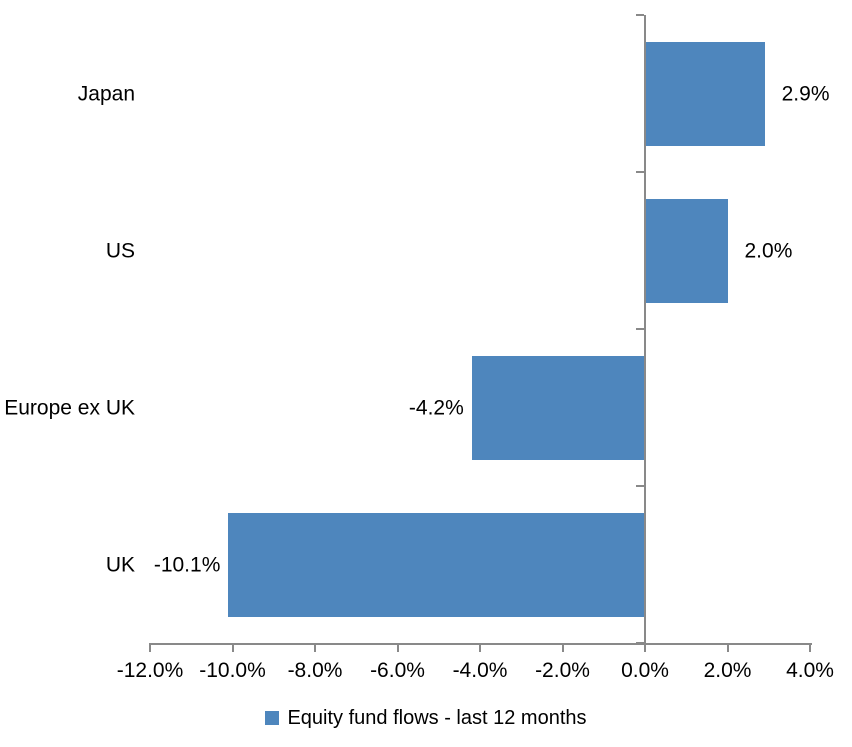 The image size is (852, 747). What do you see at coordinates (686, 250) in the screenshot?
I see `bar-us` at bounding box center [686, 250].